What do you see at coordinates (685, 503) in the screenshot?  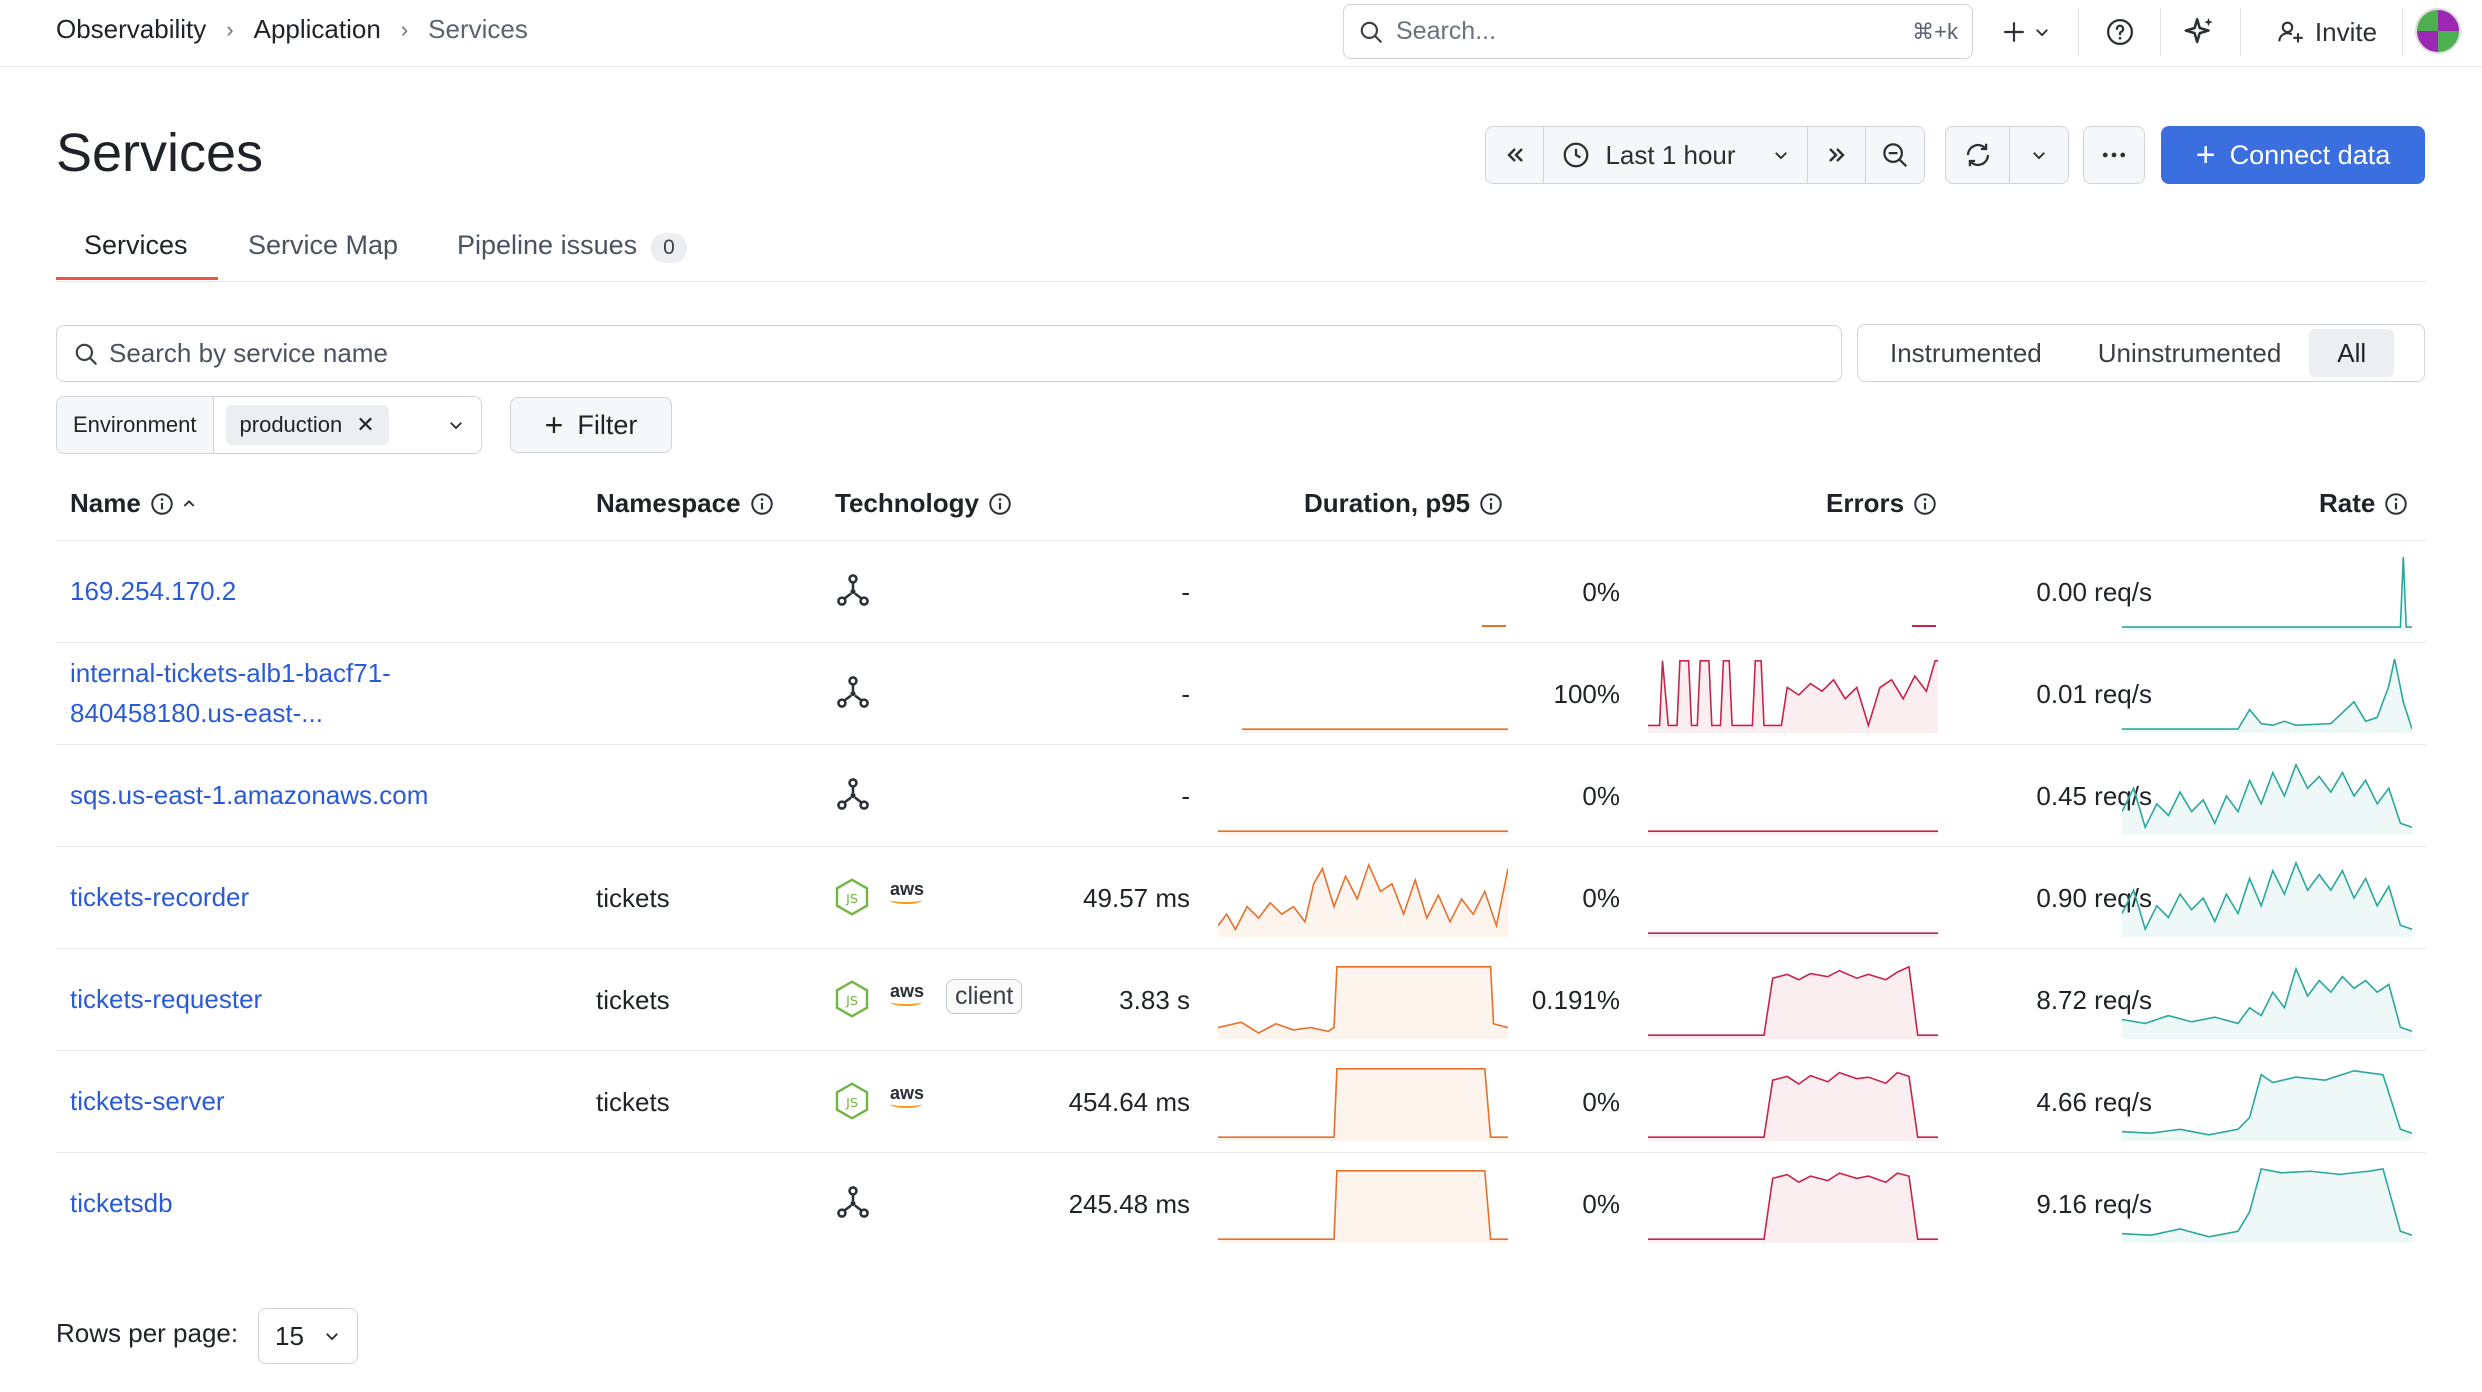 I see `column-header-namespace: Namespace` at bounding box center [685, 503].